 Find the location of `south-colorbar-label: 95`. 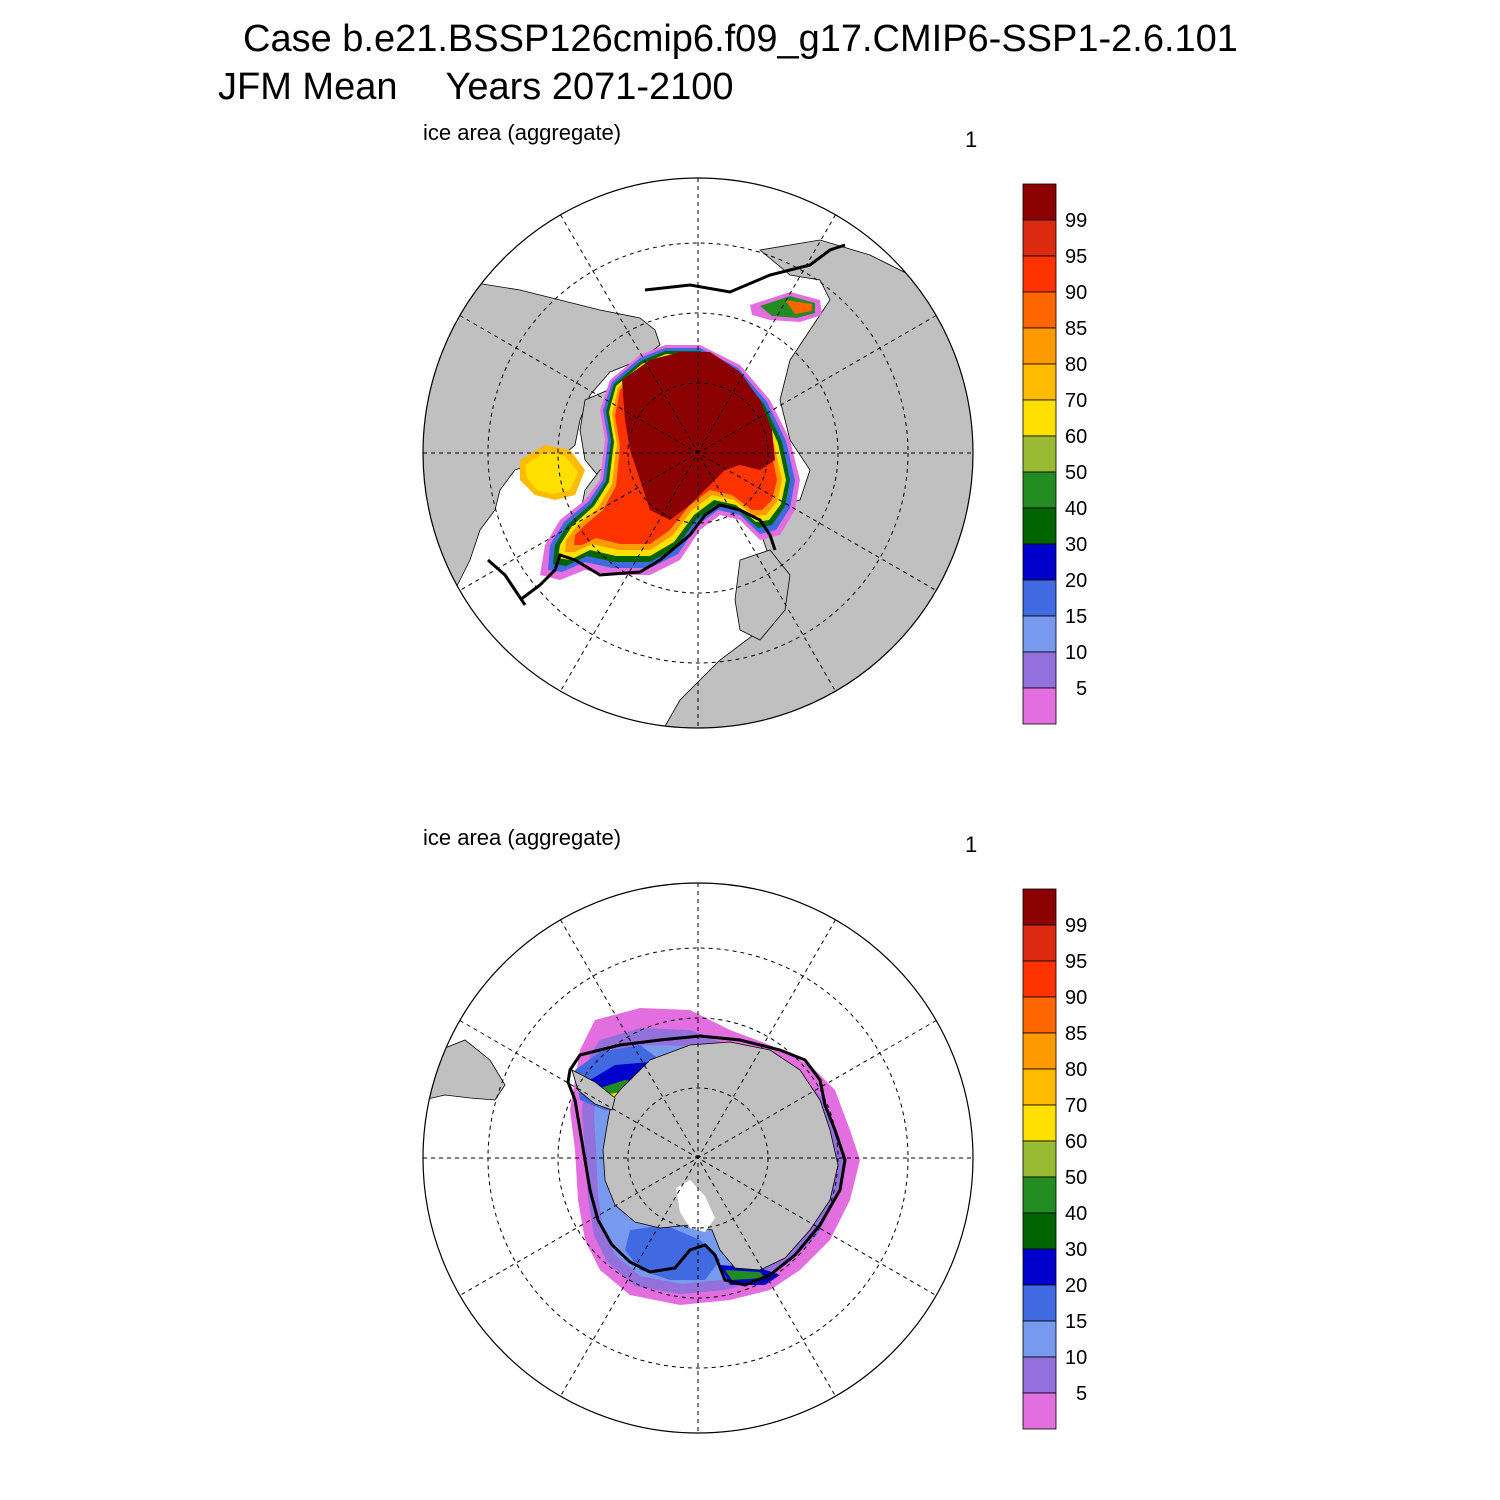

south-colorbar-label: 95 is located at coordinates (1076, 962).